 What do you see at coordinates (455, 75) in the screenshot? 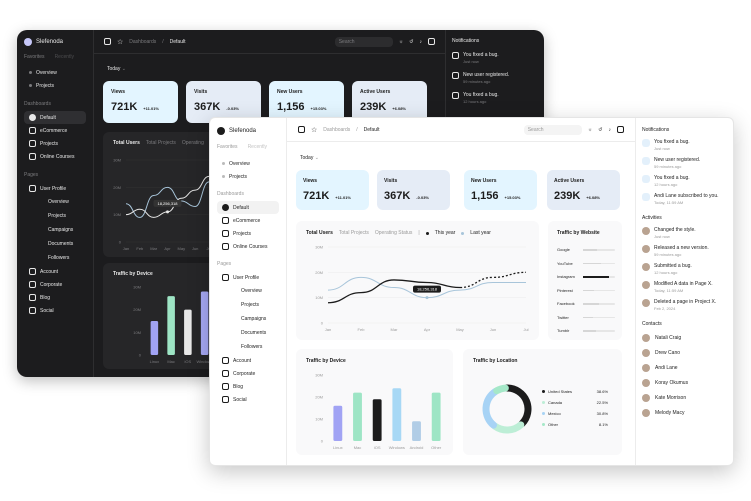
I see `user-icon` at bounding box center [455, 75].